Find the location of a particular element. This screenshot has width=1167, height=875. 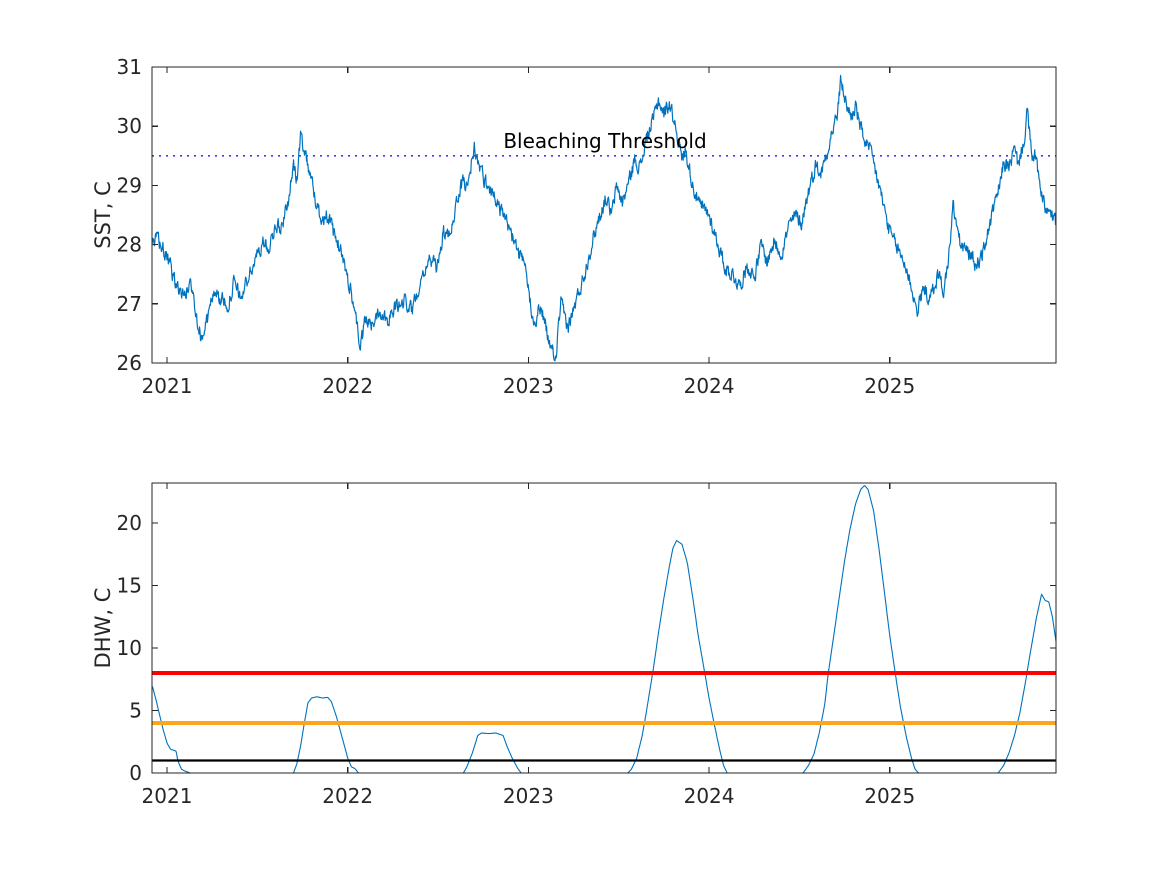

y-tick-label: 29 is located at coordinates (129, 185).